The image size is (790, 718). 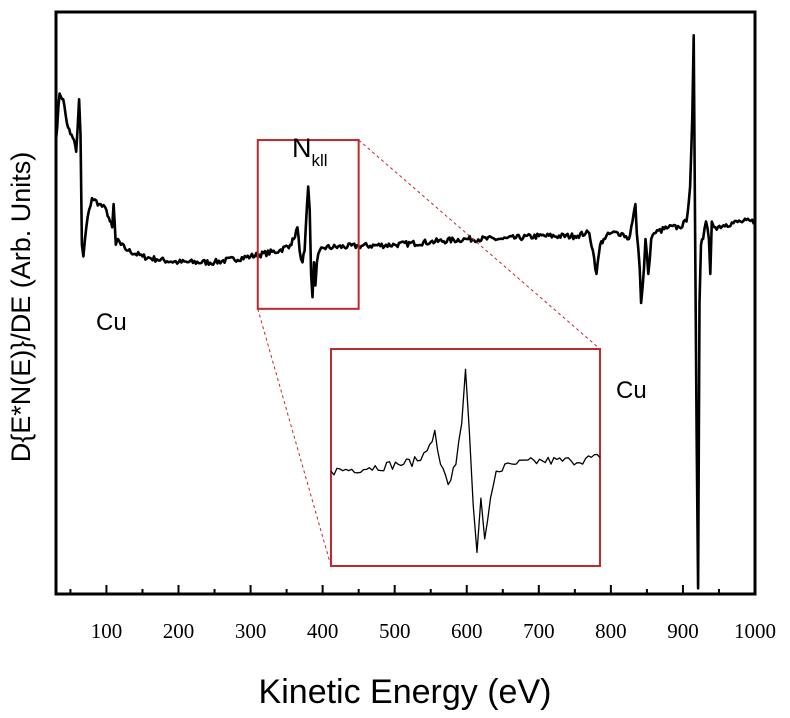 I want to click on annotation-n-kll: Nkll, so click(x=310, y=151).